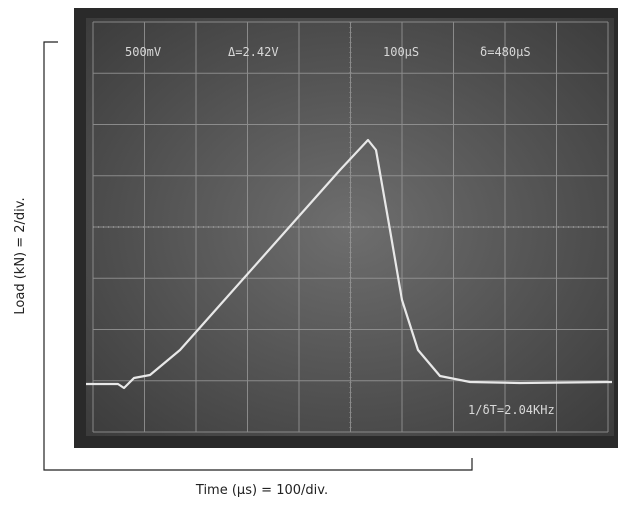 The width and height of the screenshot is (618, 507). What do you see at coordinates (253, 52) in the screenshot?
I see `delta-v-readout: Δ=2.42V` at bounding box center [253, 52].